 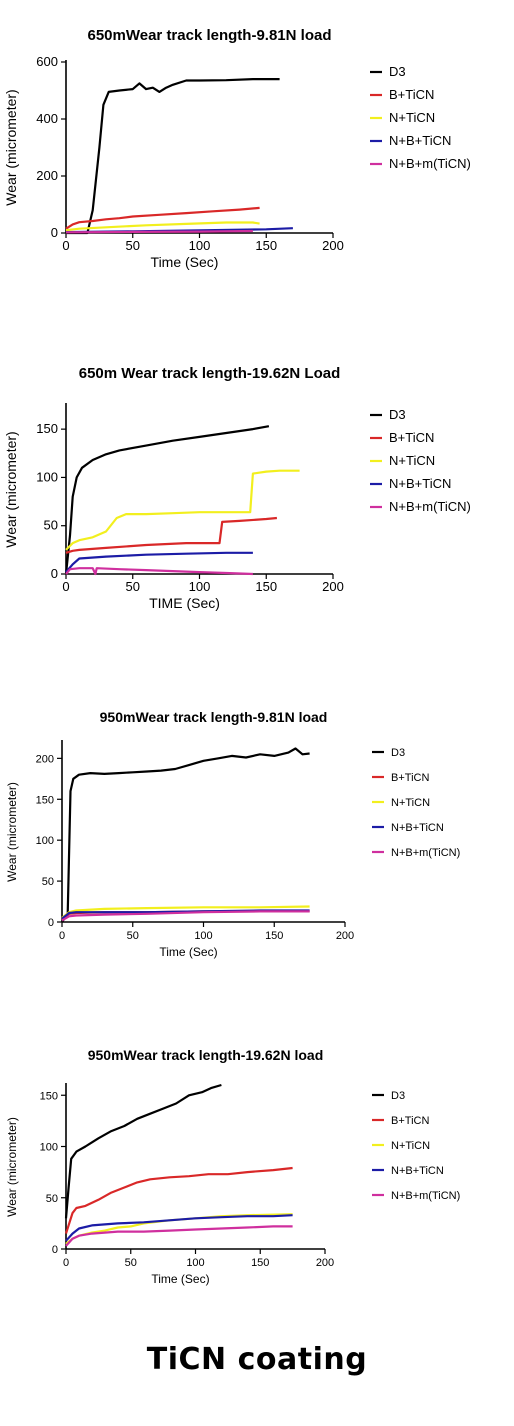 What do you see at coordinates (257, 1359) in the screenshot?
I see `page-caption: TiCN coating` at bounding box center [257, 1359].